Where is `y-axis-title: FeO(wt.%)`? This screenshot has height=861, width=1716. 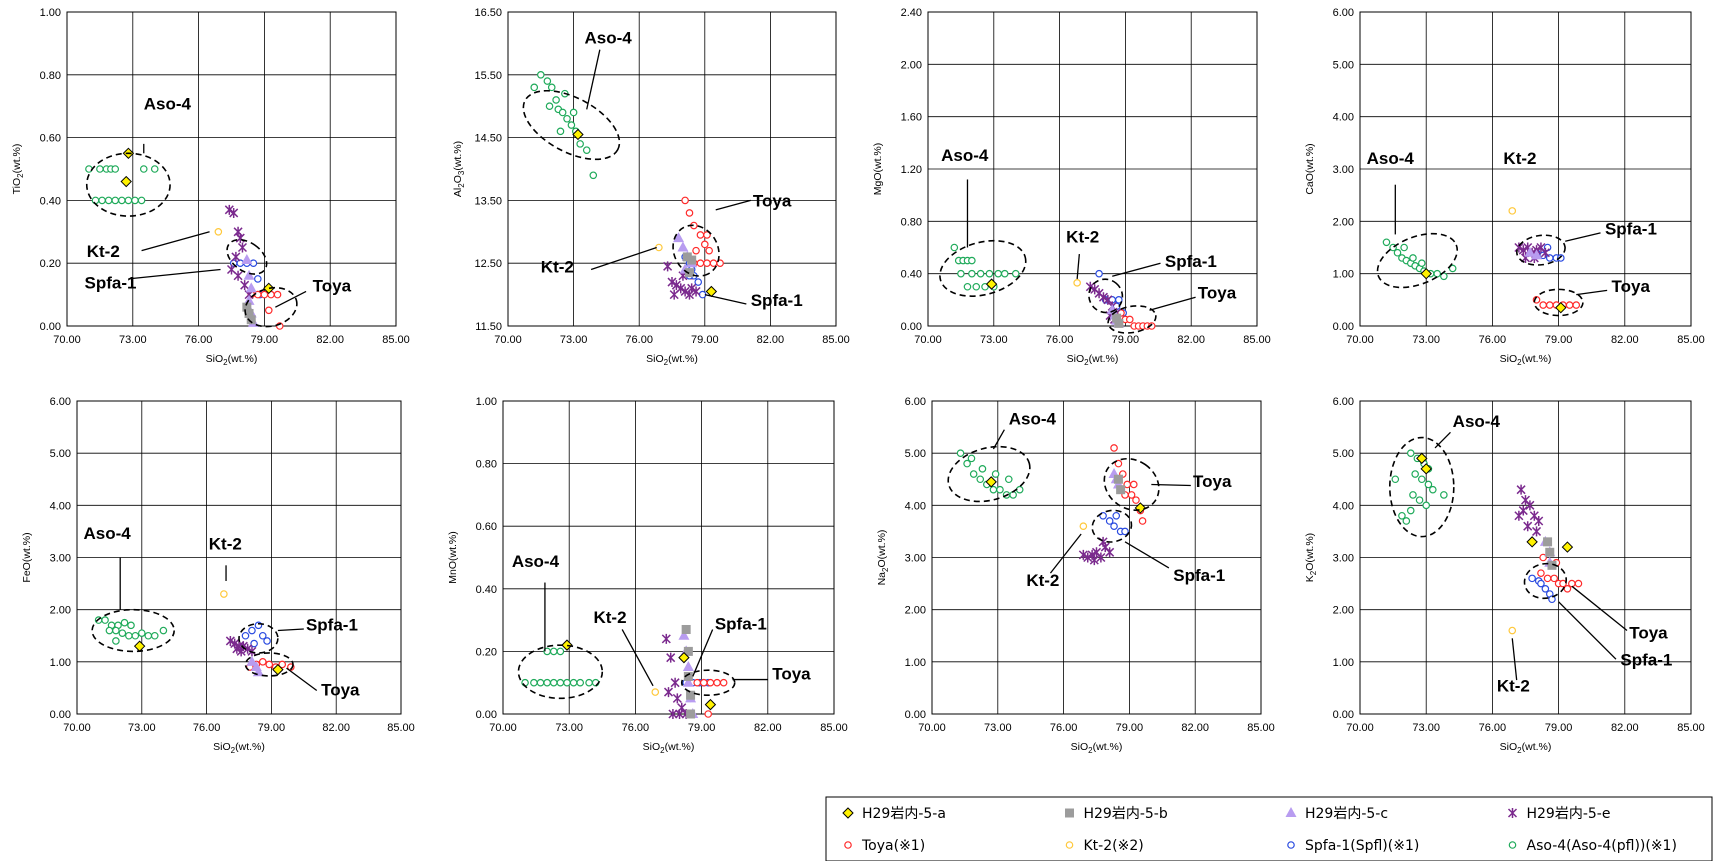 y-axis-title: FeO(wt.%) is located at coordinates (27, 557).